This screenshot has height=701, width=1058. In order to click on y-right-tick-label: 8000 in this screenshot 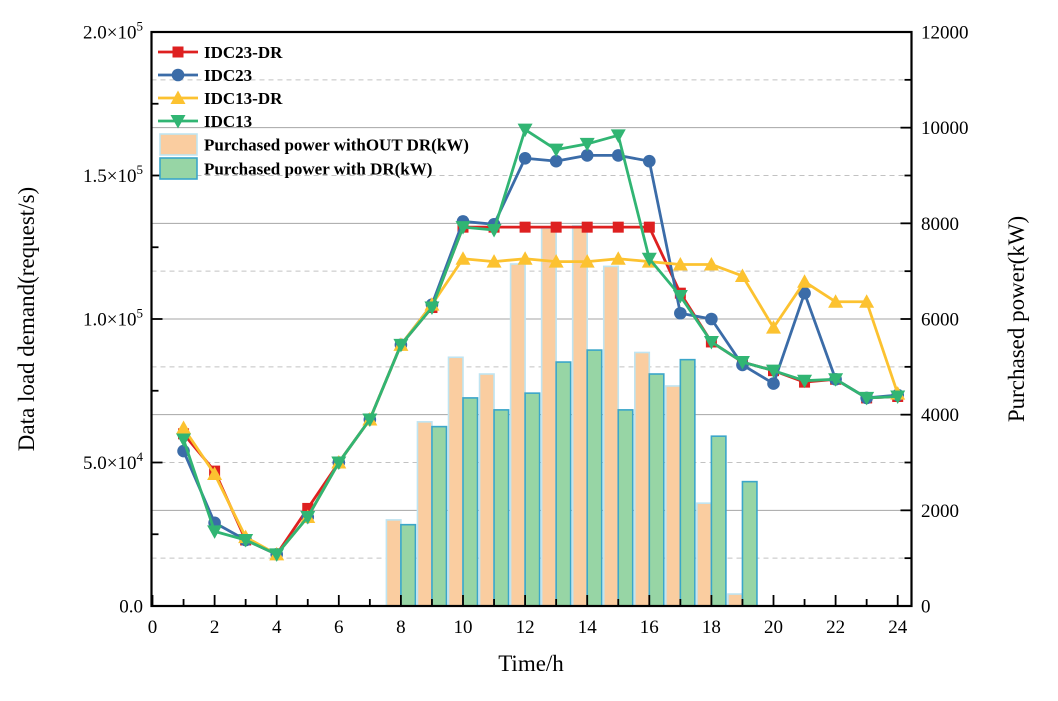, I will do `click(940, 224)`.